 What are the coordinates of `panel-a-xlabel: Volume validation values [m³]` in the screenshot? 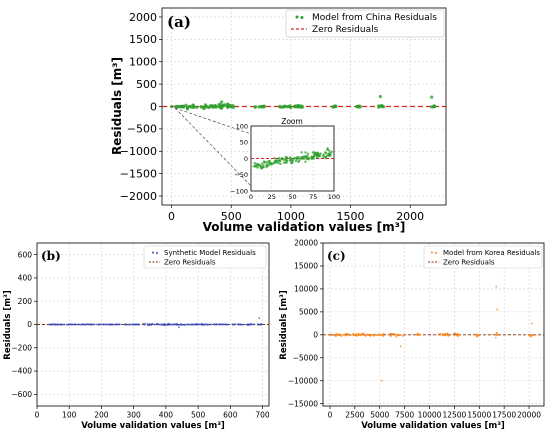 It's located at (304, 227).